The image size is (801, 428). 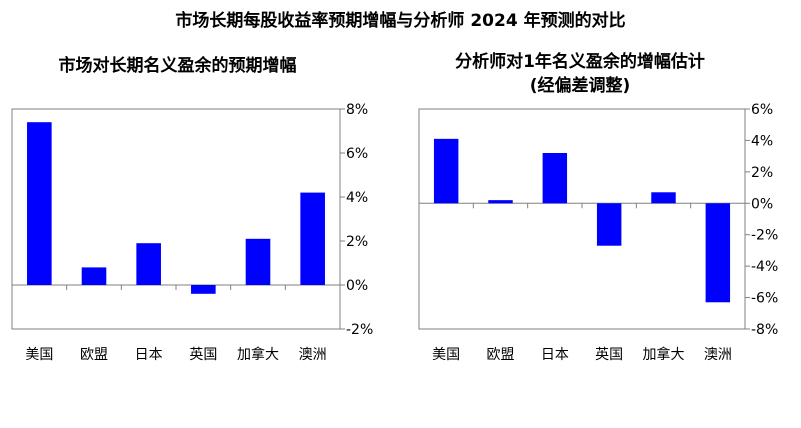 What do you see at coordinates (609, 354) in the screenshot?
I see `right-category-label: 英国` at bounding box center [609, 354].